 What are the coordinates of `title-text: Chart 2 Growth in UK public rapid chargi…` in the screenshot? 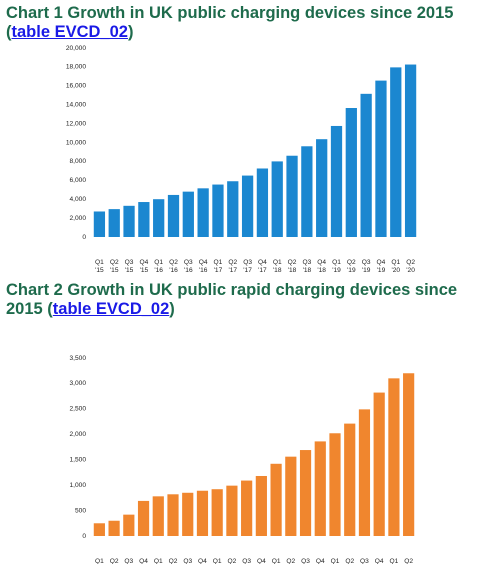 It's located at (232, 299).